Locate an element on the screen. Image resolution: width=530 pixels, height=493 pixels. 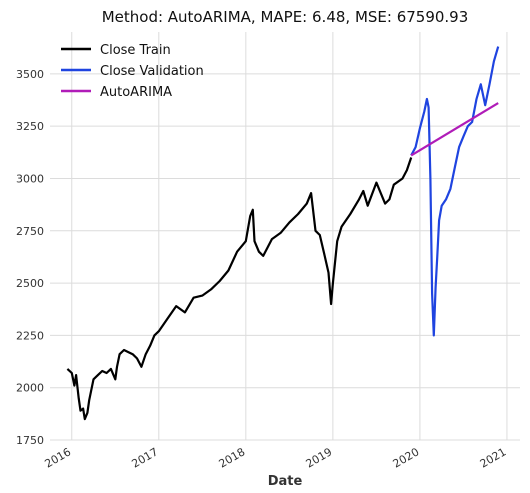
y-tick-label: 2000 is located at coordinates (30, 388).